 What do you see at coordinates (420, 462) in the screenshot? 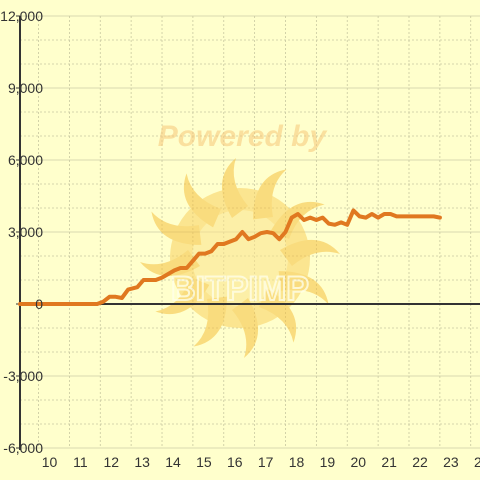
I see `x-tick-label: 22` at bounding box center [420, 462].